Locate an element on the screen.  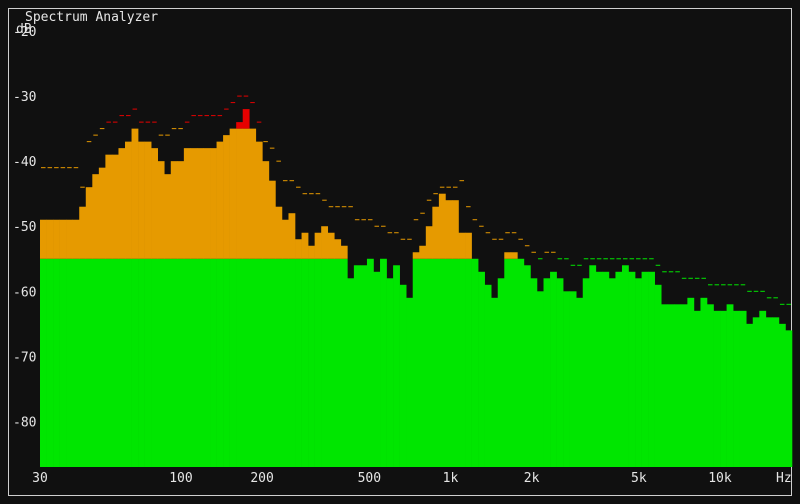
bar-peak-segment is located at coordinates (246, 119).